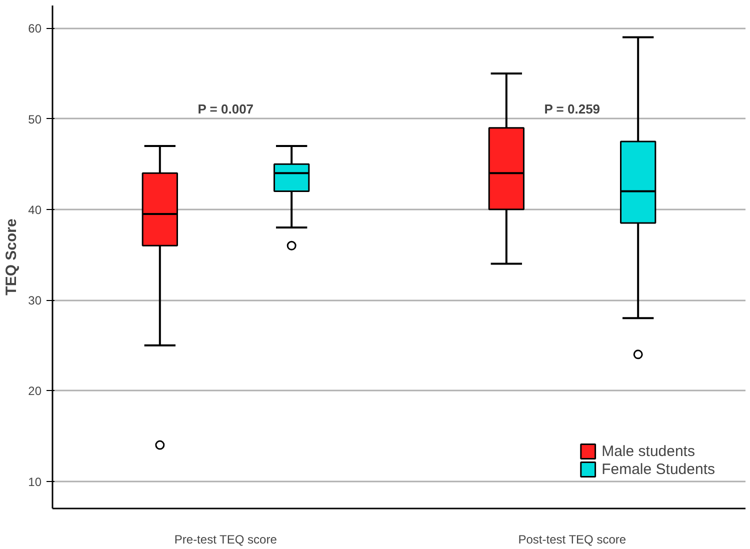 This screenshot has height=549, width=750. What do you see at coordinates (572, 109) in the screenshot?
I see `annotation: P = 0.259` at bounding box center [572, 109].